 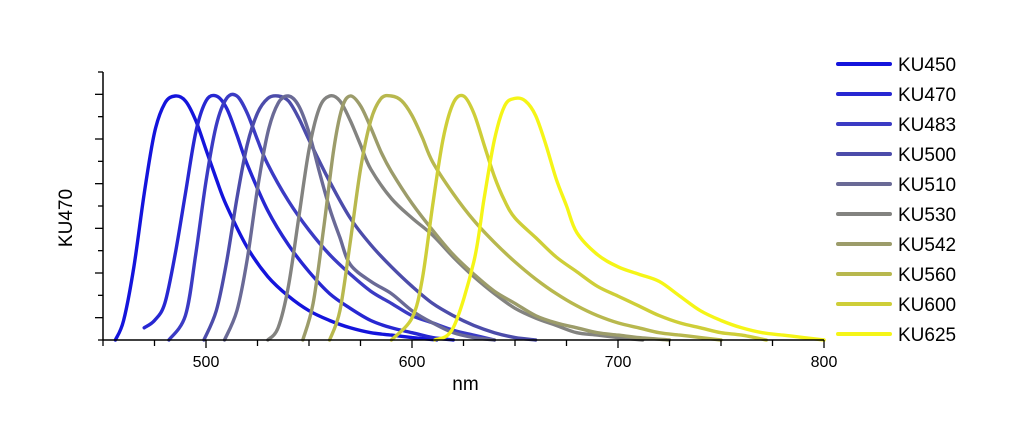 What do you see at coordinates (896, 65) in the screenshot?
I see `legend-item-ku450: KU450` at bounding box center [896, 65].